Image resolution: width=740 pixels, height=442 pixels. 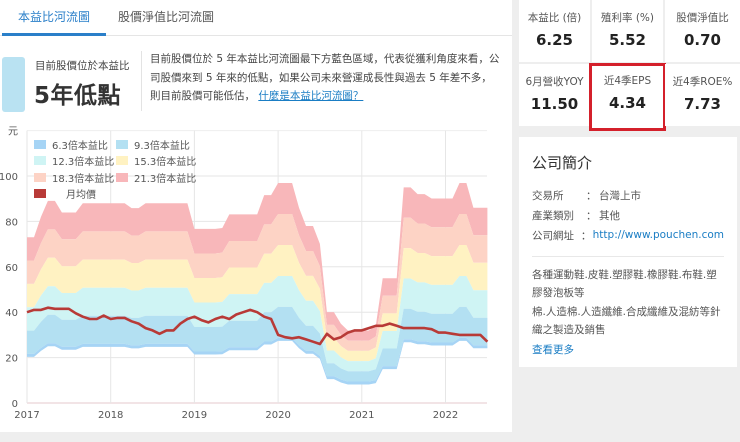 What do you see at coordinates (702, 82) in the screenshot?
I see `stat-label: 近4季ROE%` at bounding box center [702, 82].